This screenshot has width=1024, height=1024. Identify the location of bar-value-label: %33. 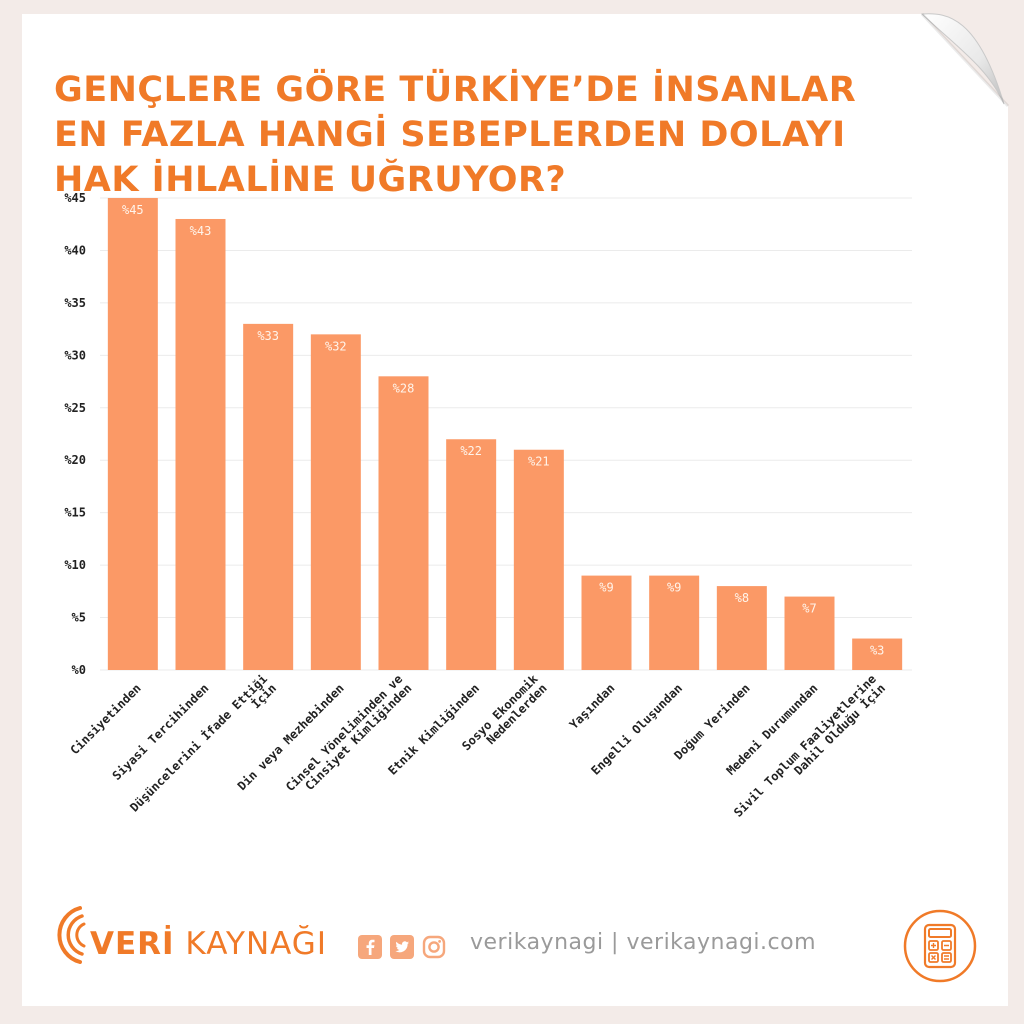
(268, 336).